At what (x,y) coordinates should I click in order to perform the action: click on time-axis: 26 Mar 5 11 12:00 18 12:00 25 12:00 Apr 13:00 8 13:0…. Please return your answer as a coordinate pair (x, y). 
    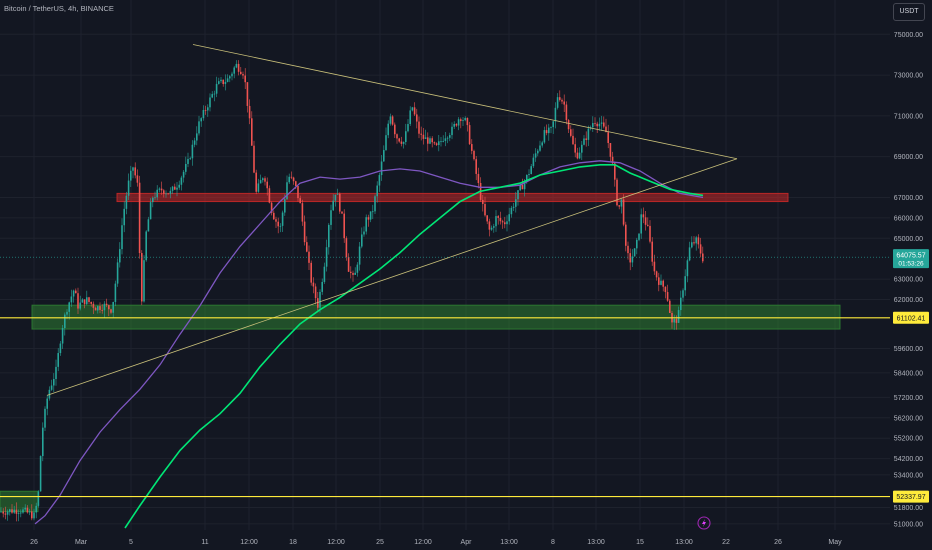
    Looking at the image, I should click on (436, 542).